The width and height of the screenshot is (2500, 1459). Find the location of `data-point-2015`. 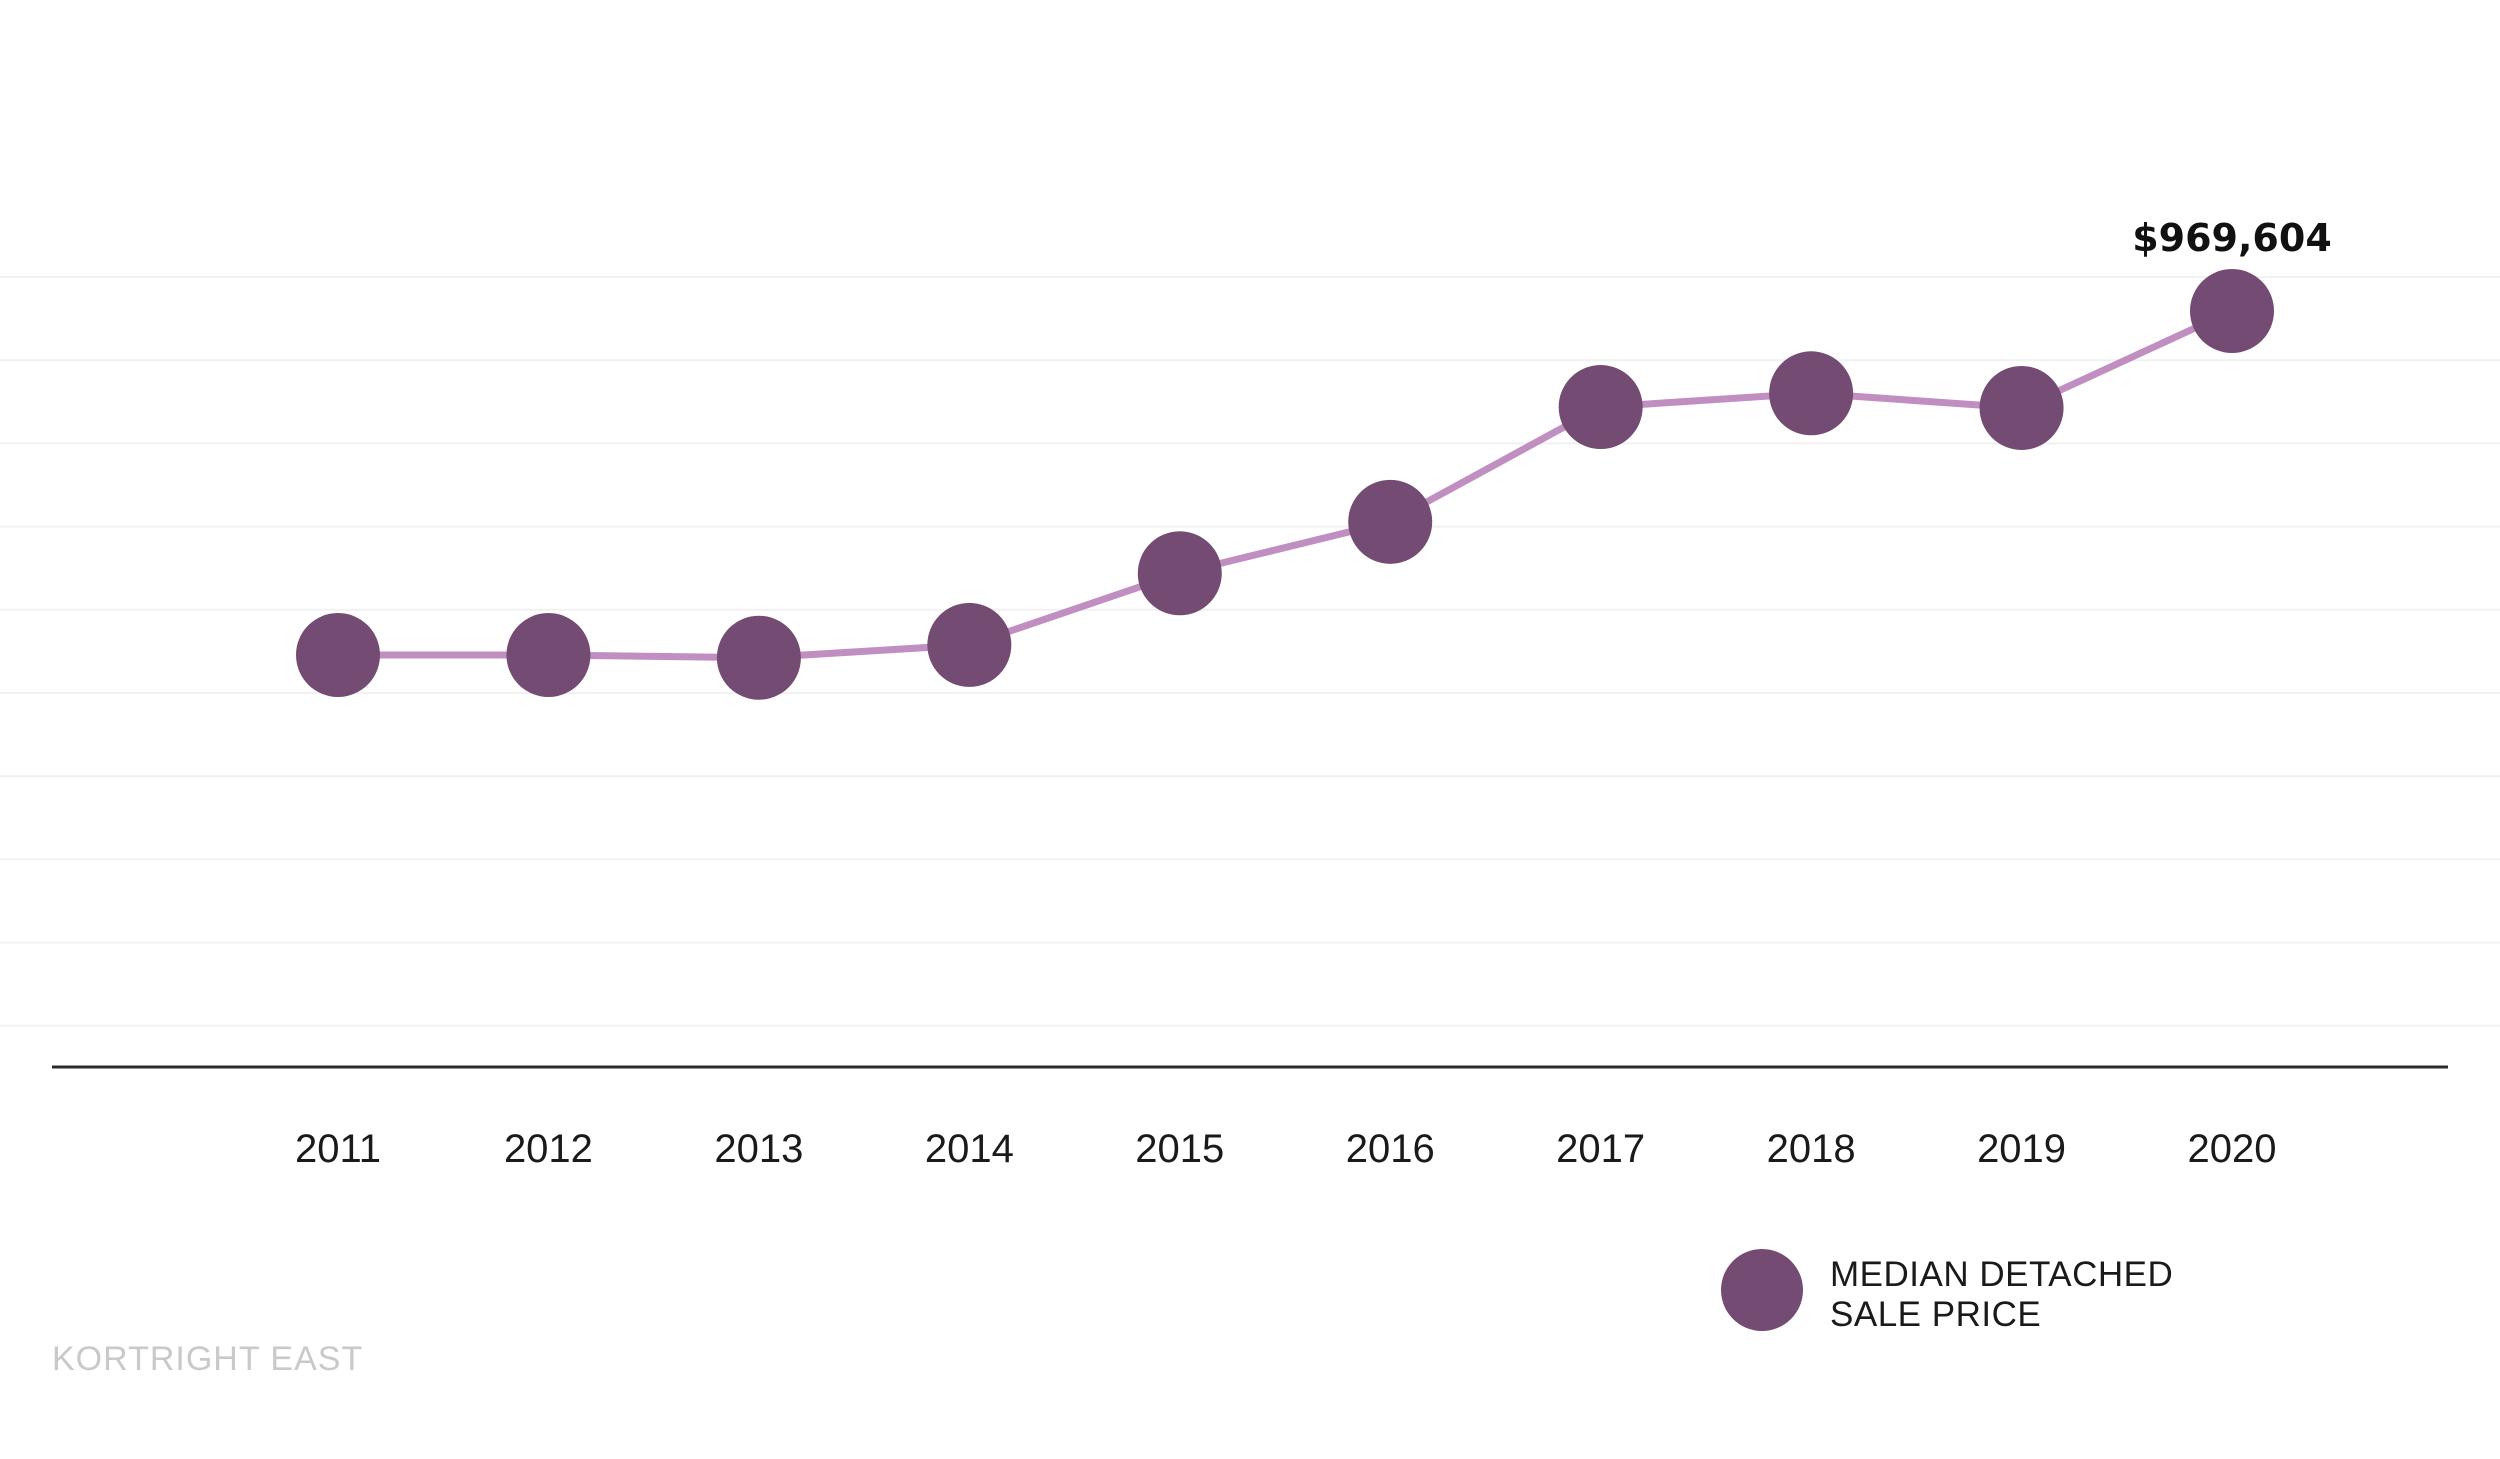

data-point-2015 is located at coordinates (1179, 573).